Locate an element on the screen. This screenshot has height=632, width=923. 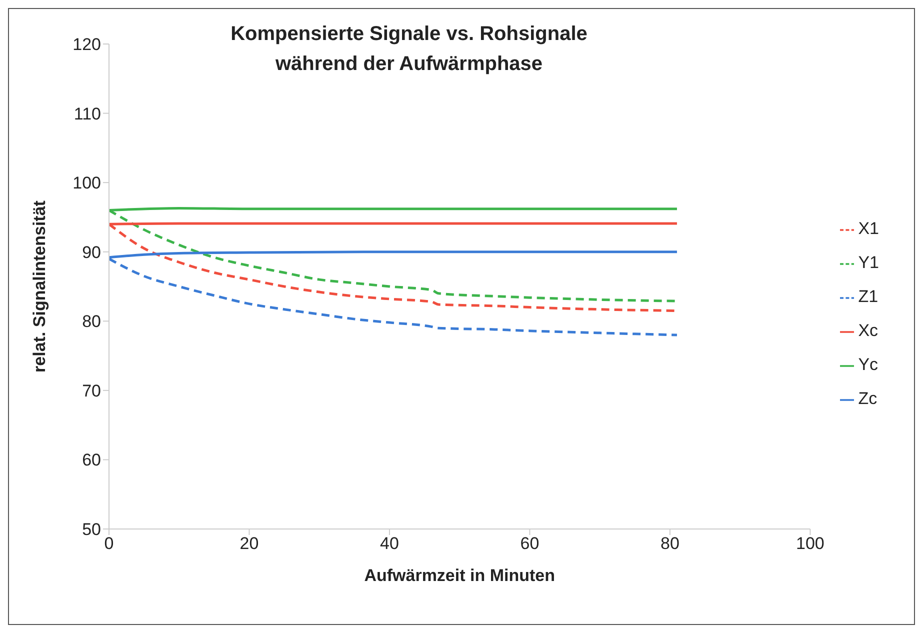
y-tick-label: 110 is located at coordinates (87, 114).